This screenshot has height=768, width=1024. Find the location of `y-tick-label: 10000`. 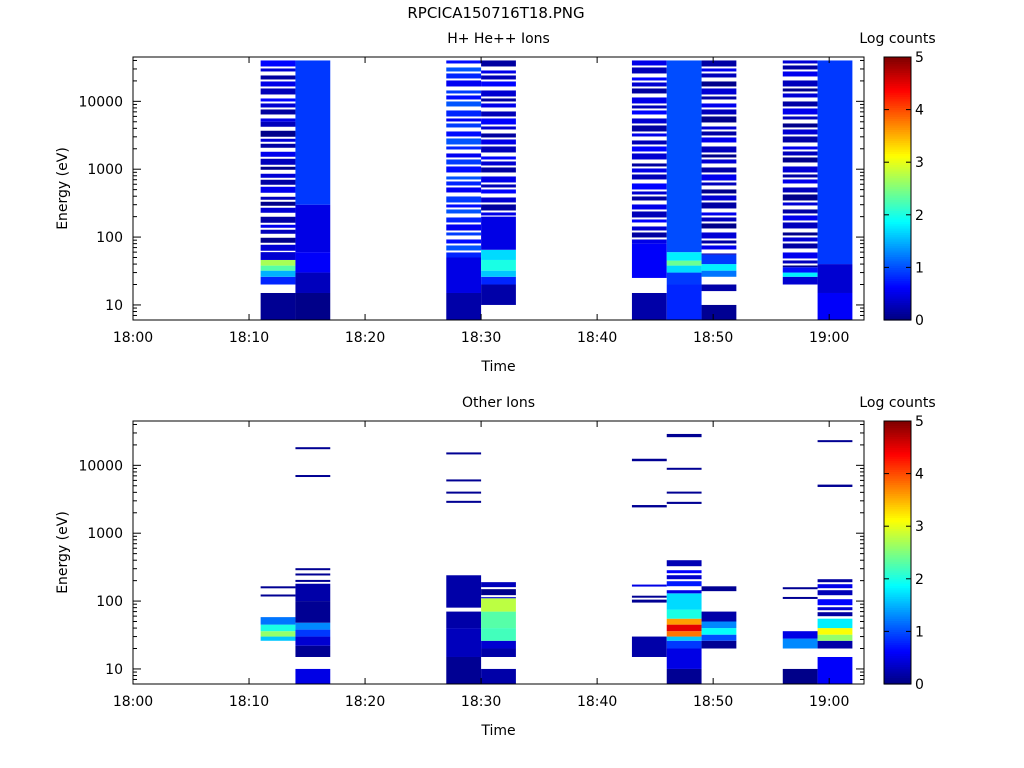

y-tick-label: 10000 is located at coordinates (100, 466).